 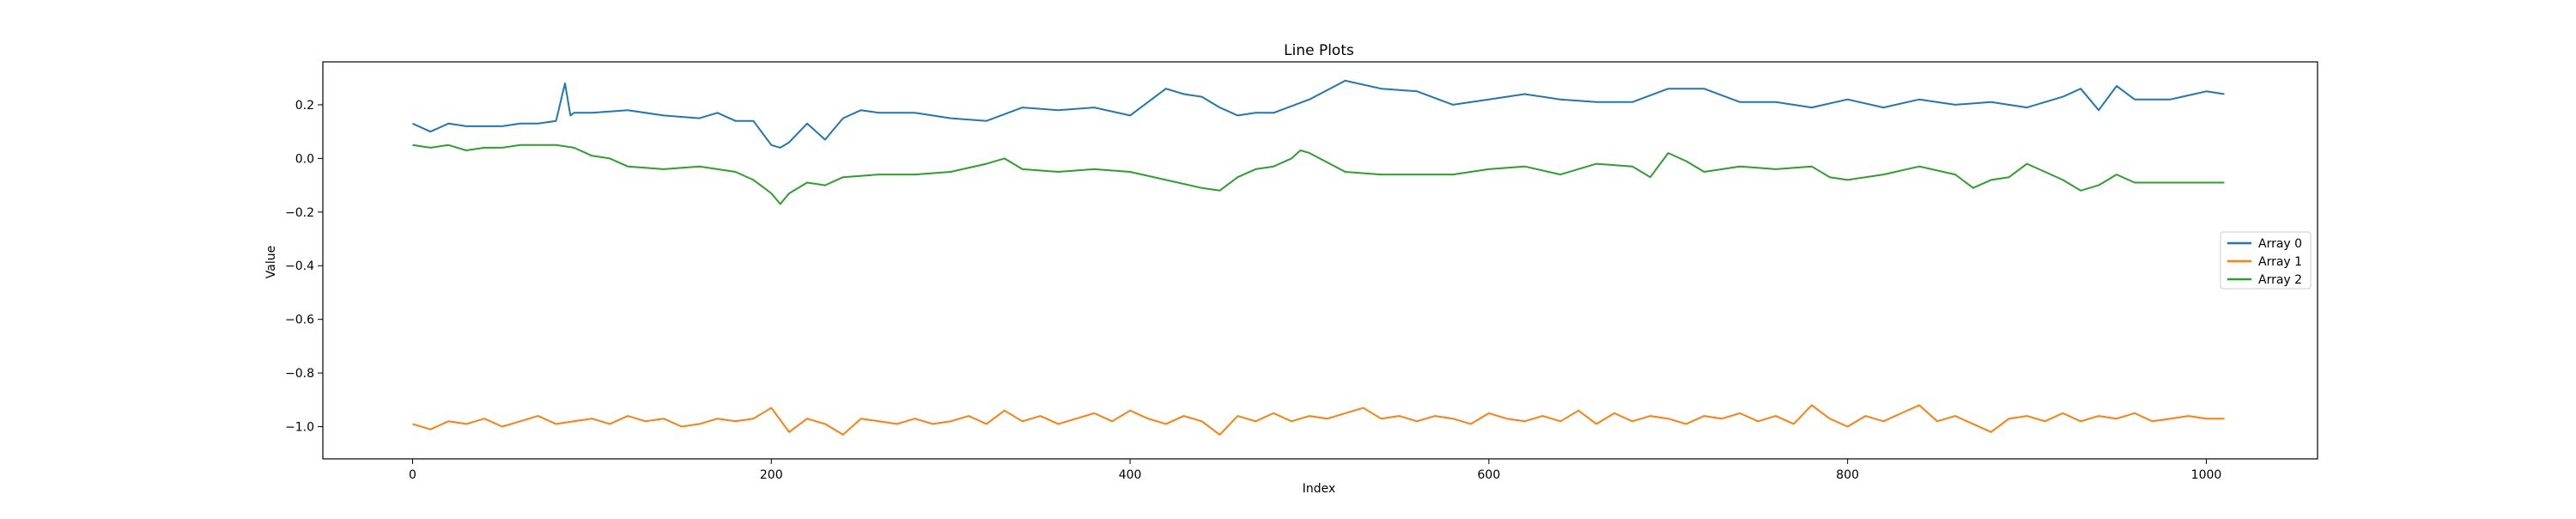 I want to click on x-tick-label: 800, so click(x=1848, y=475).